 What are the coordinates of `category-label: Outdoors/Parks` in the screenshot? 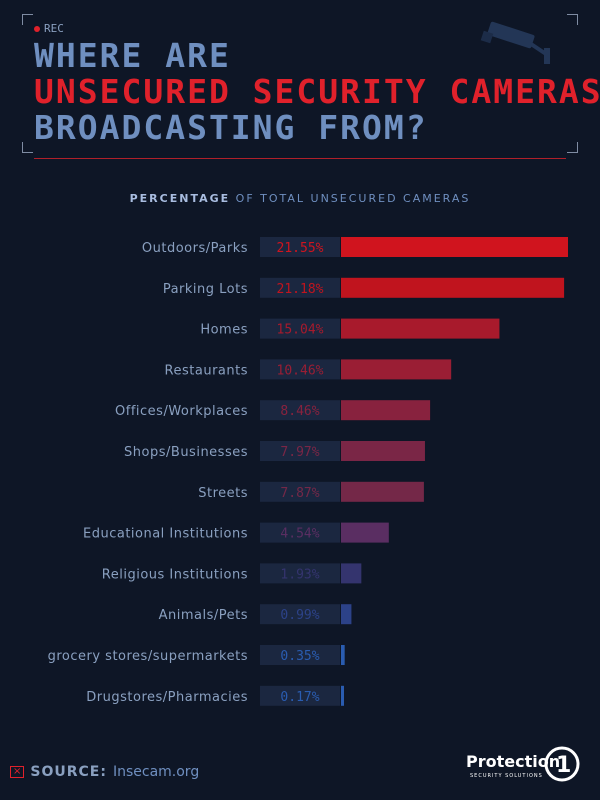 It's located at (195, 248).